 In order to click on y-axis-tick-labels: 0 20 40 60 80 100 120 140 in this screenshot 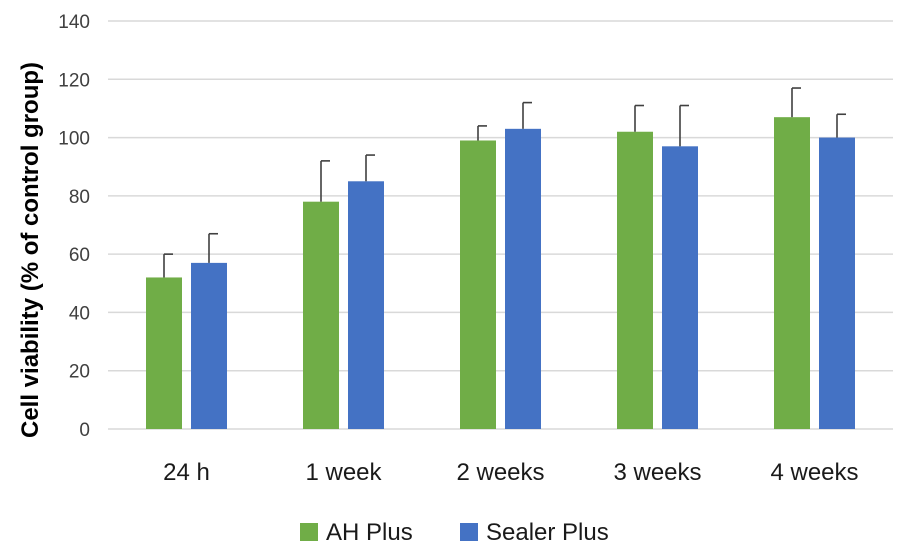, I will do `click(74, 226)`.